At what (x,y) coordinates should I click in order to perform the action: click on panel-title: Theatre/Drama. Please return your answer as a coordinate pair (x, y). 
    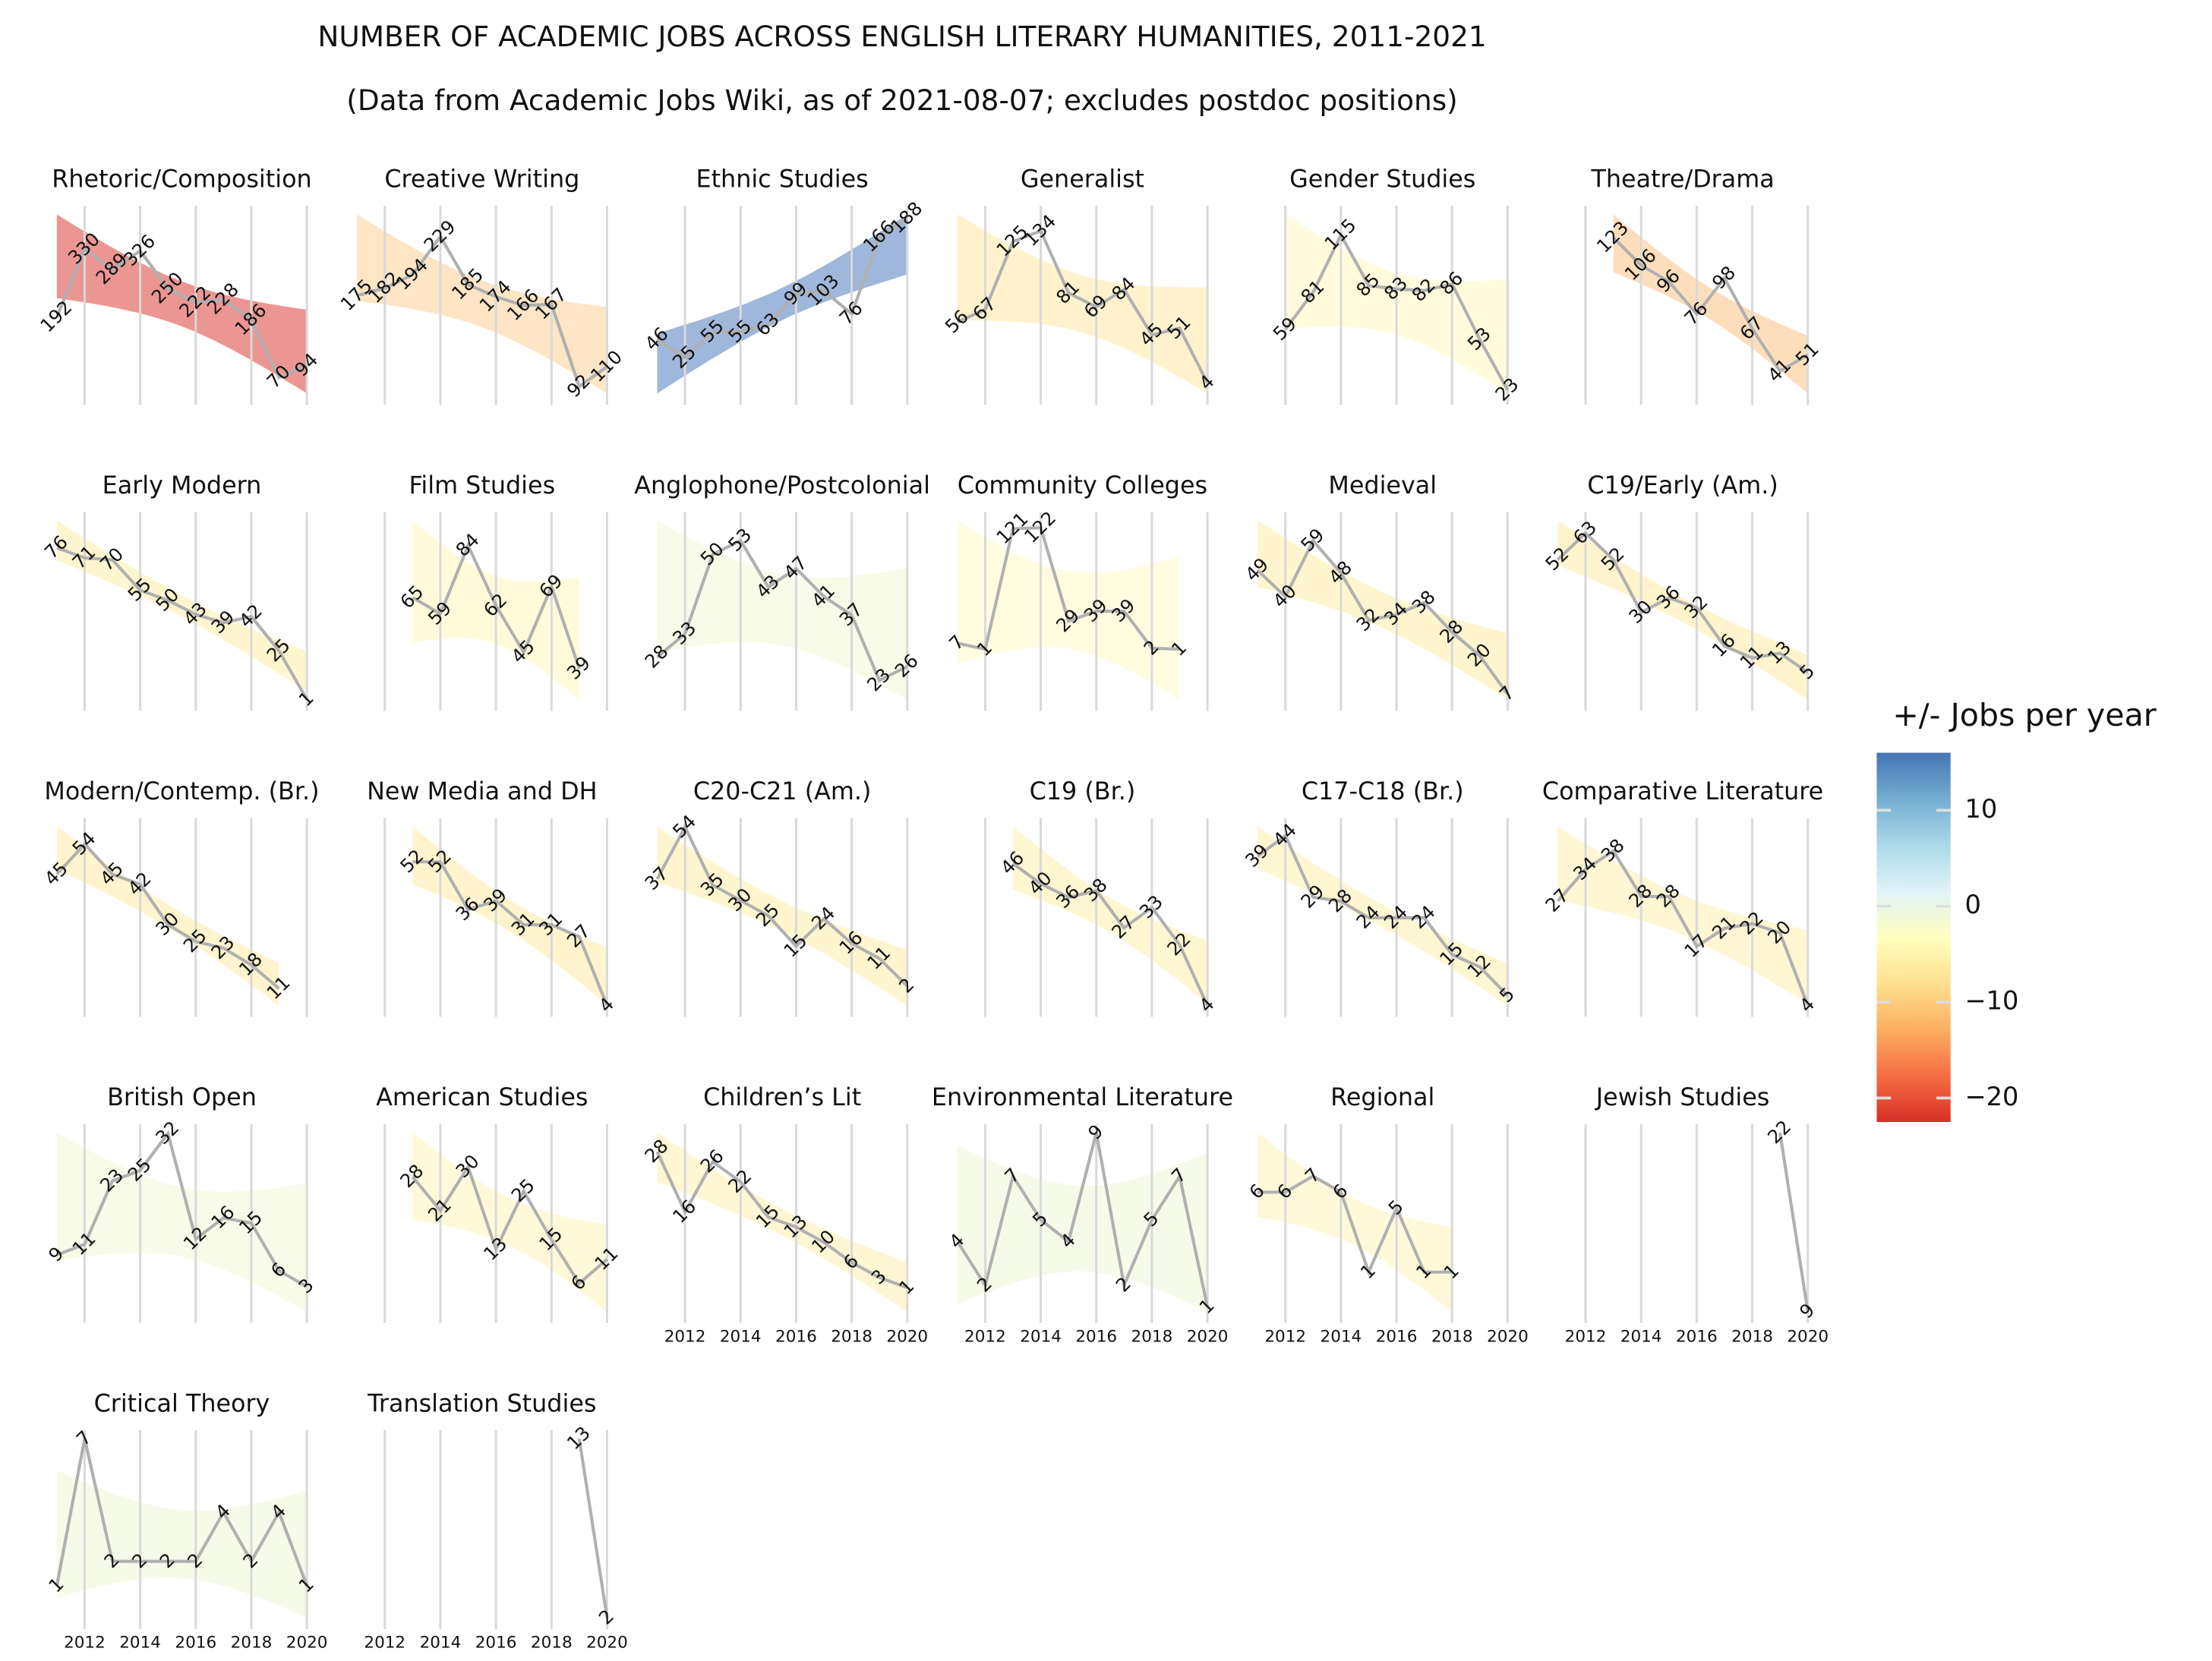
    Looking at the image, I should click on (1682, 180).